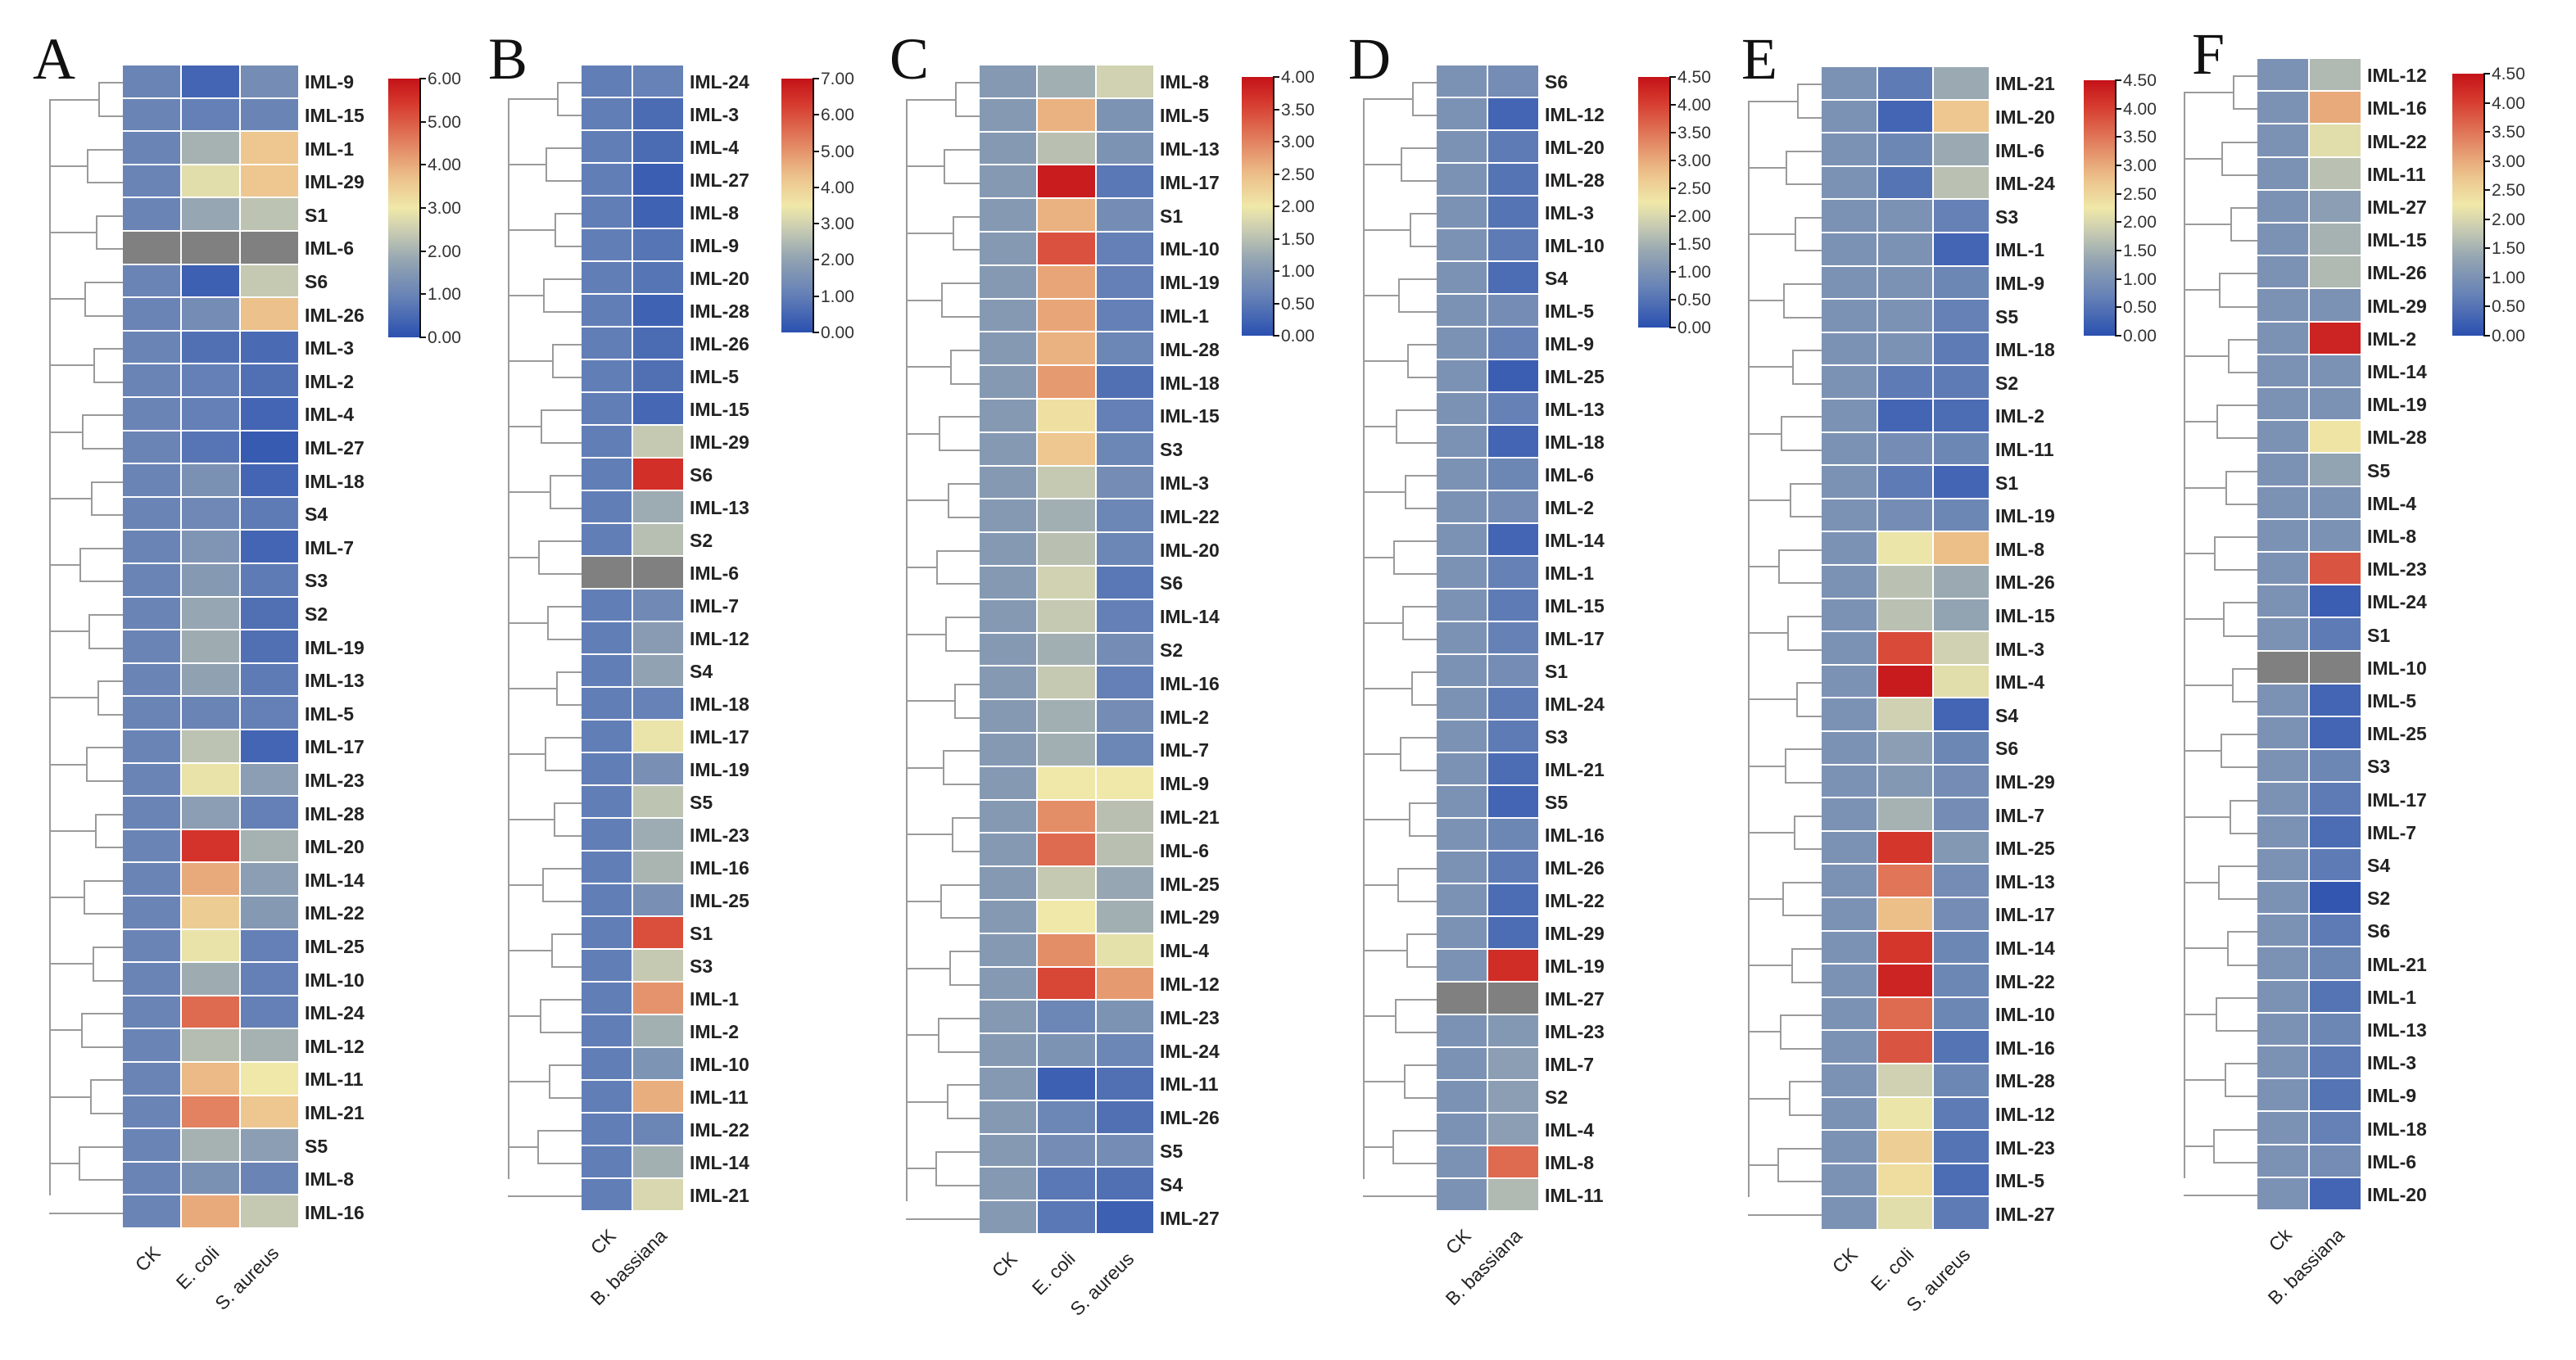  I want to click on row-label: IML-6, so click(2392, 1161).